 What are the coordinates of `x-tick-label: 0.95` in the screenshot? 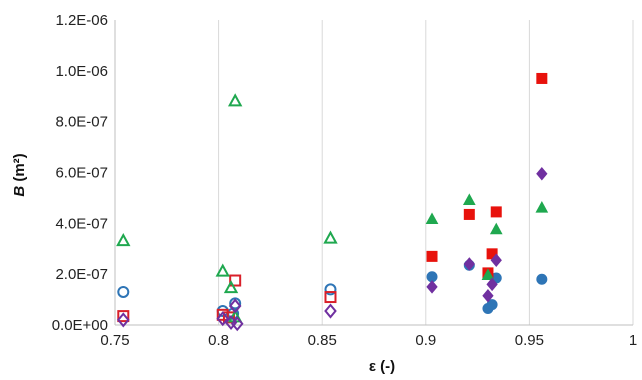 It's located at (529, 340).